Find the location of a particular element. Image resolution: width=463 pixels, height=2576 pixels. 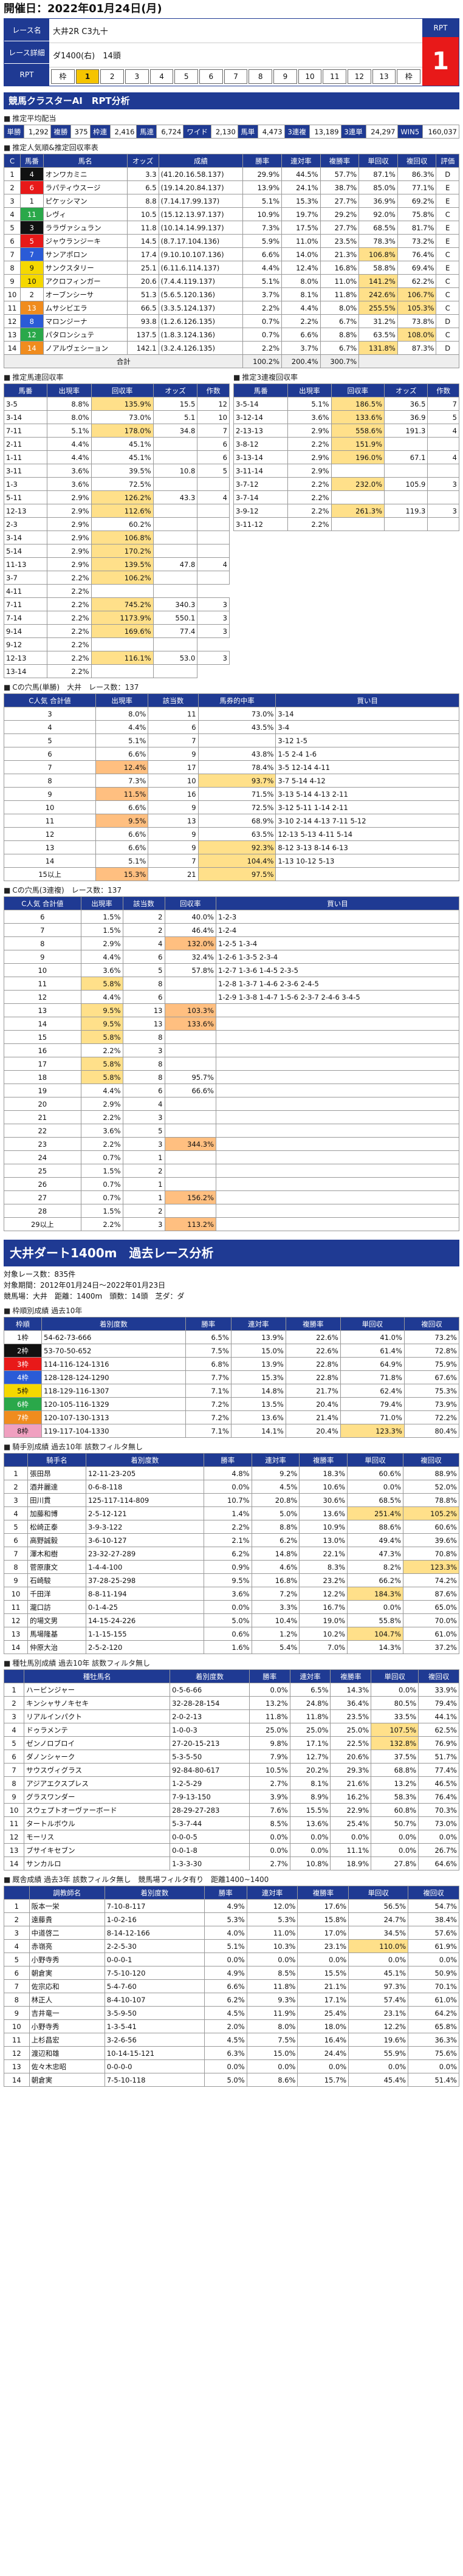

table-row: 21 2.2% 3 is located at coordinates (231, 1117).